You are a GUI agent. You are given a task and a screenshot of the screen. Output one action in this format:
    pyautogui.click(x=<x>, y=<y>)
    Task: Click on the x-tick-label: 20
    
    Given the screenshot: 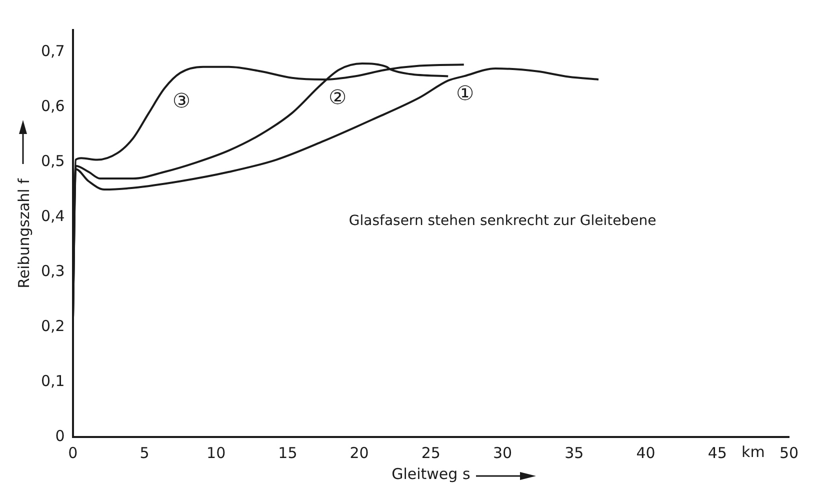 What is the action you would take?
    pyautogui.click(x=359, y=453)
    